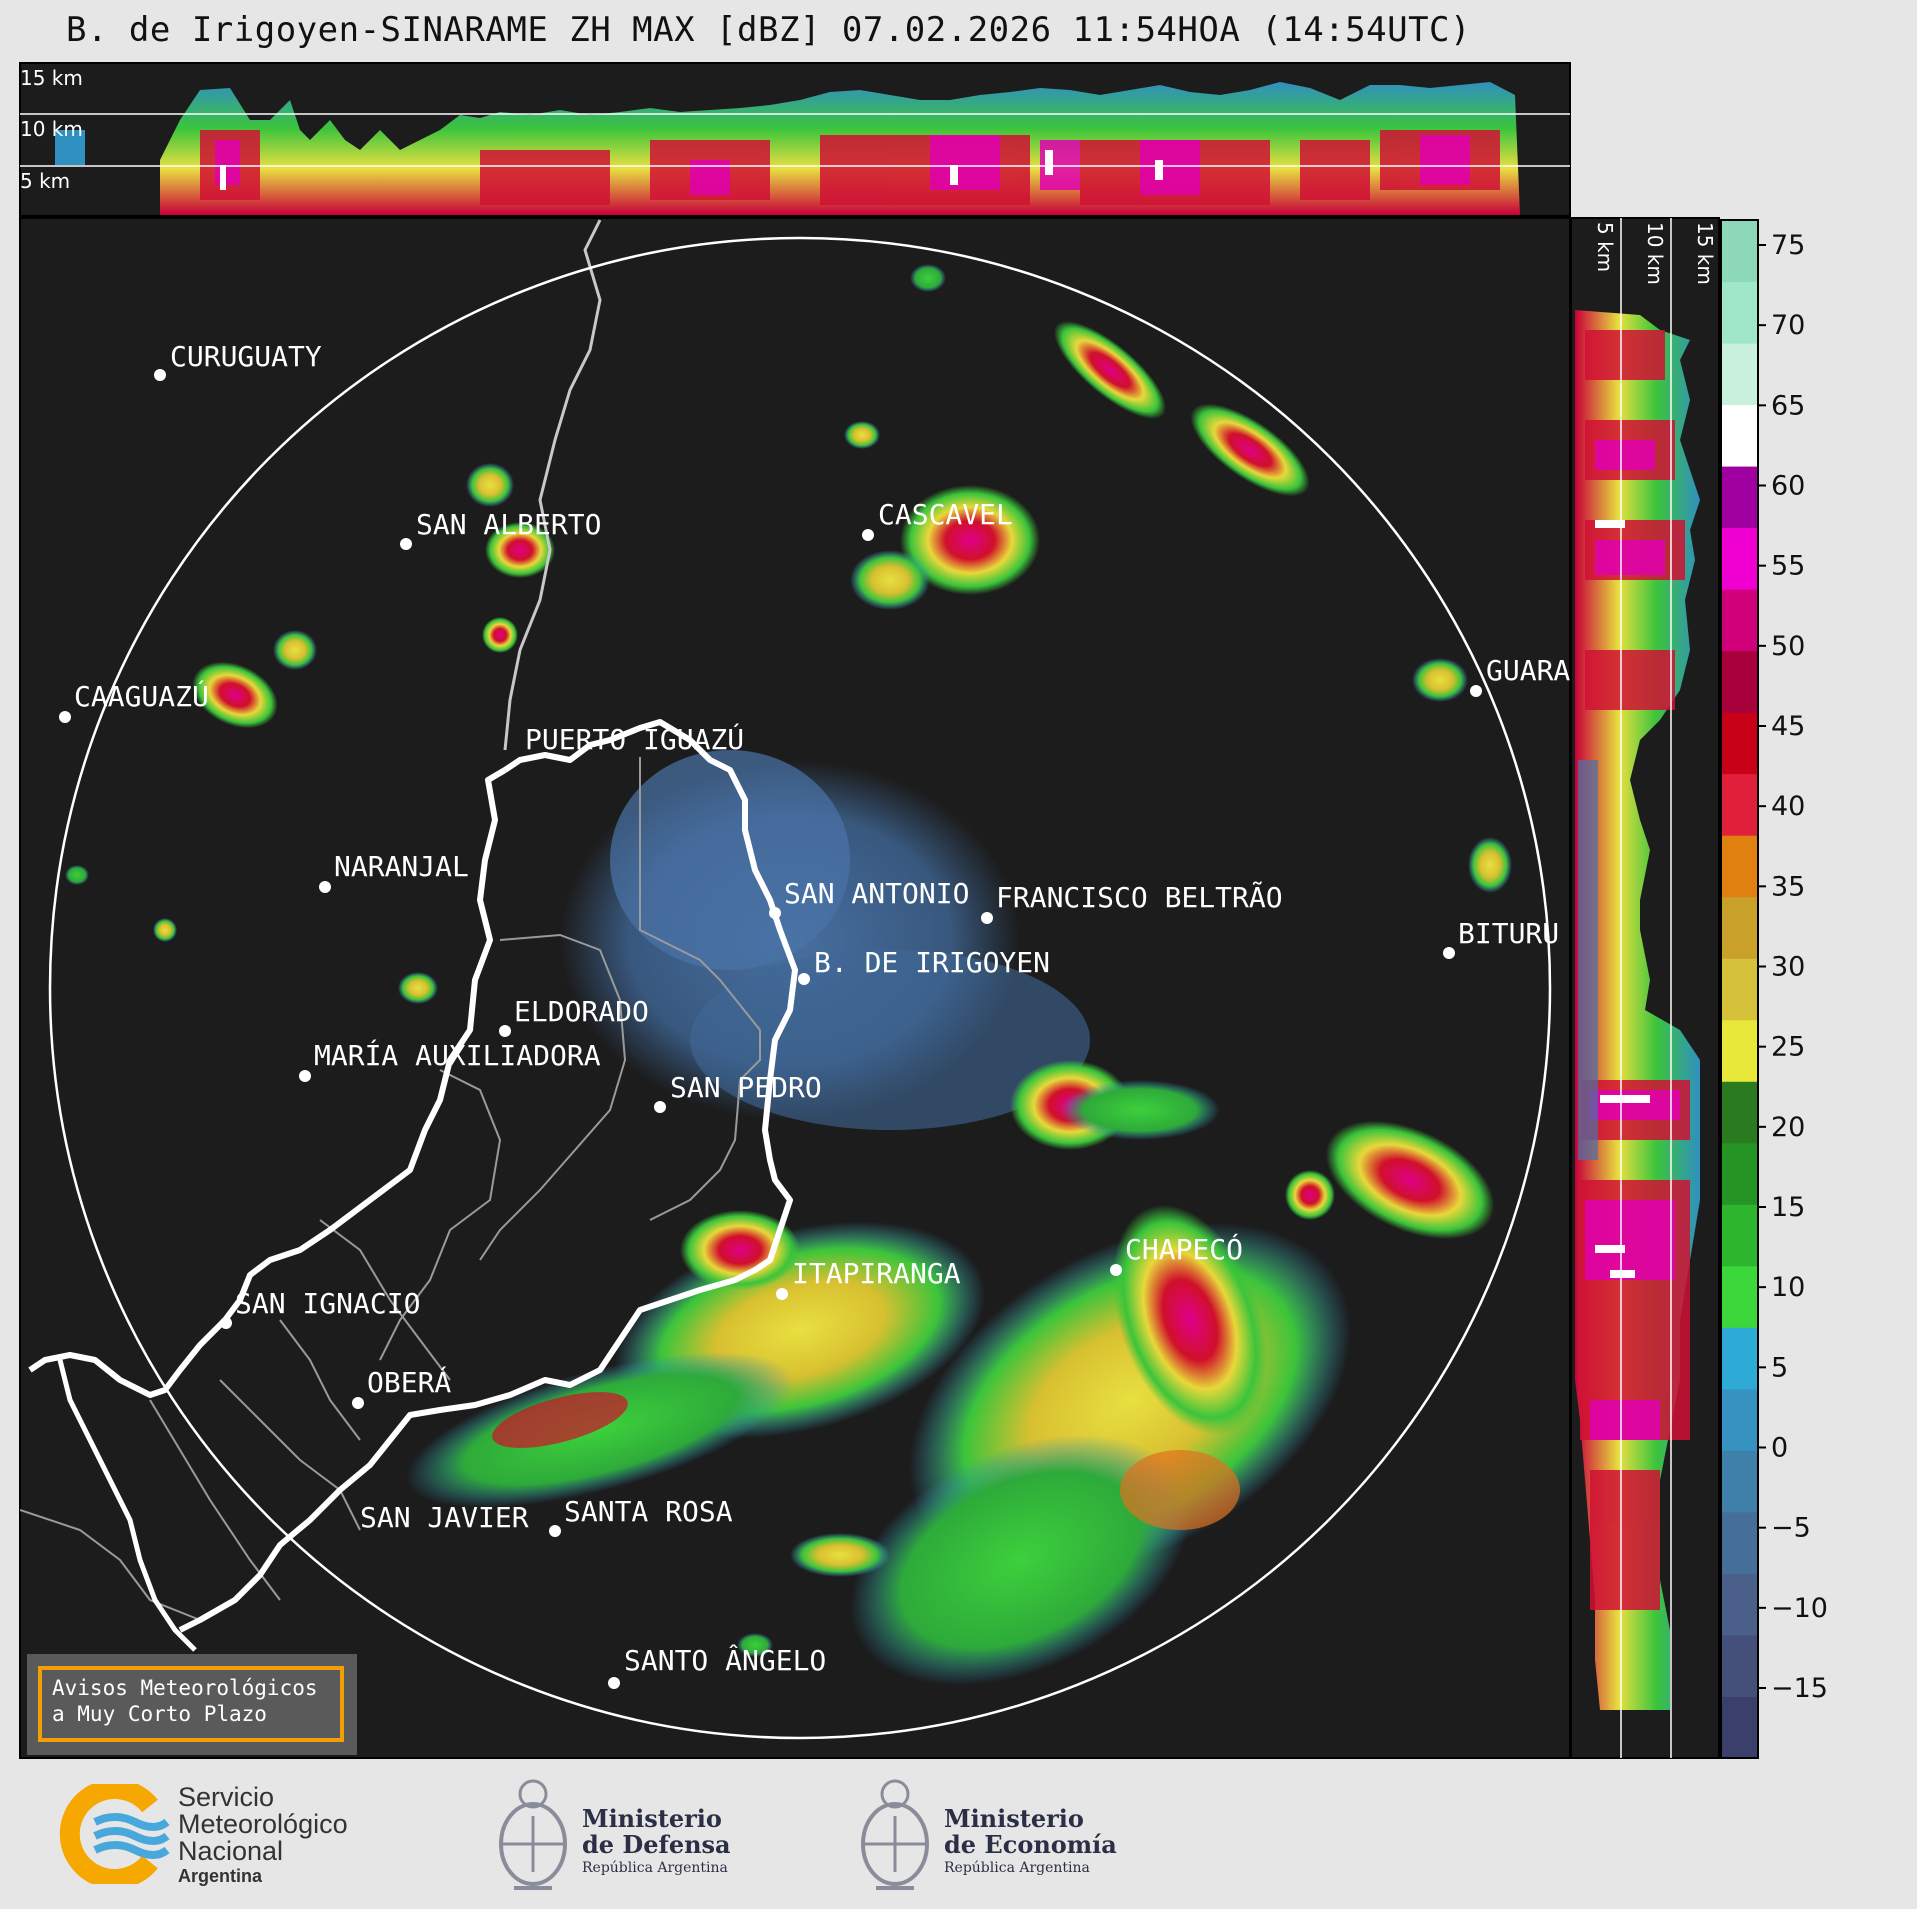 This screenshot has height=1909, width=1917. Describe the element at coordinates (895, 1834) in the screenshot. I see `coat-of-arms-icon` at that location.